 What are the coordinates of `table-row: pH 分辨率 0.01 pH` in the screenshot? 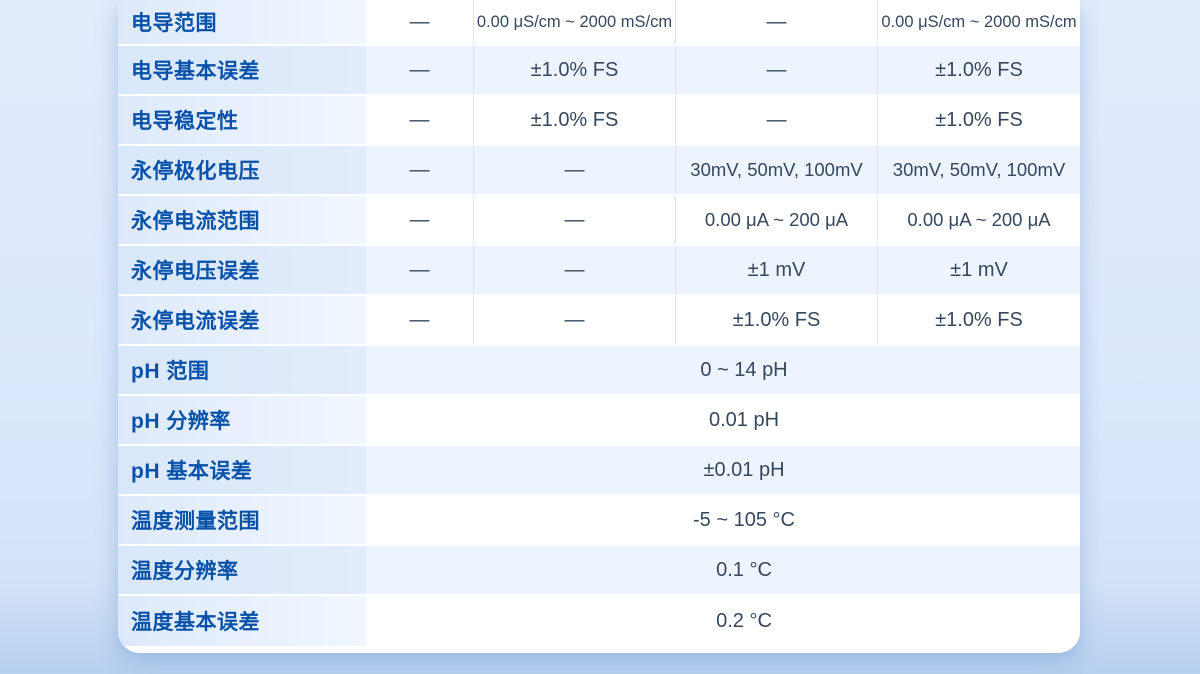 It's located at (599, 421).